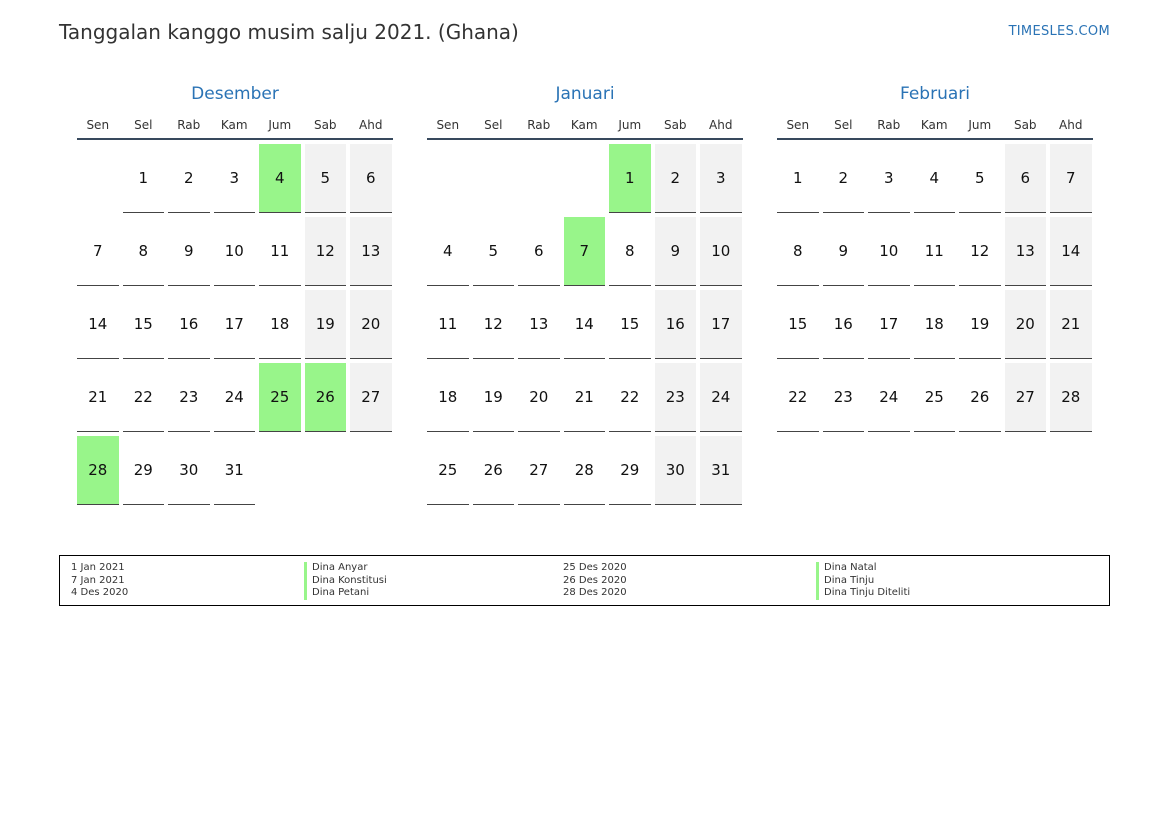 Image resolution: width=1169 pixels, height=827 pixels. I want to click on weekday-label: Sen, so click(798, 125).